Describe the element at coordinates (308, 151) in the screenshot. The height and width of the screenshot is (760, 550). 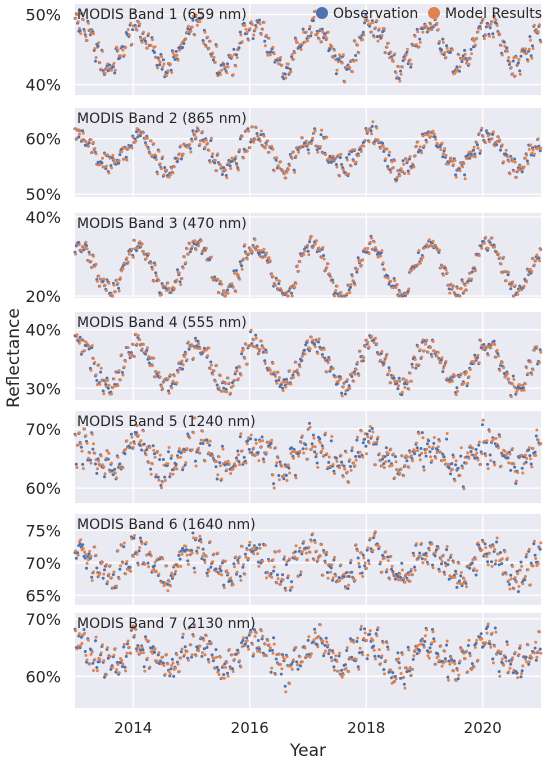
I see `scatter-points` at that location.